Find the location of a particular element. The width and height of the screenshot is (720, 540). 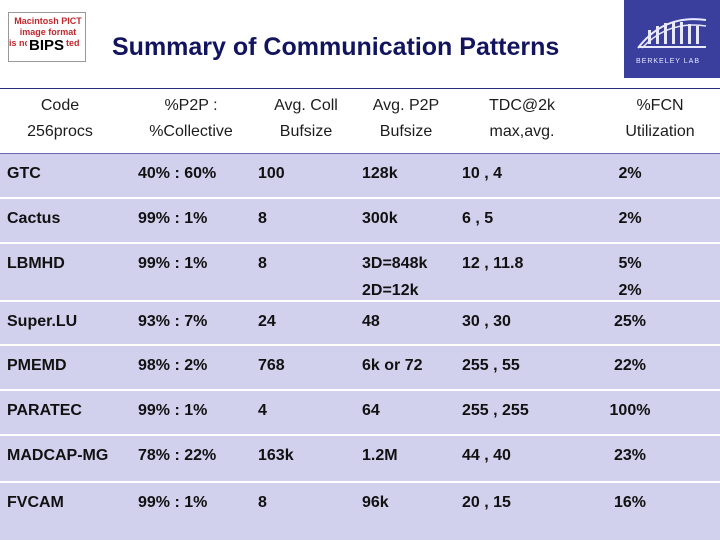

cell-p2p-collective: 98% : 2% is located at coordinates (173, 365).